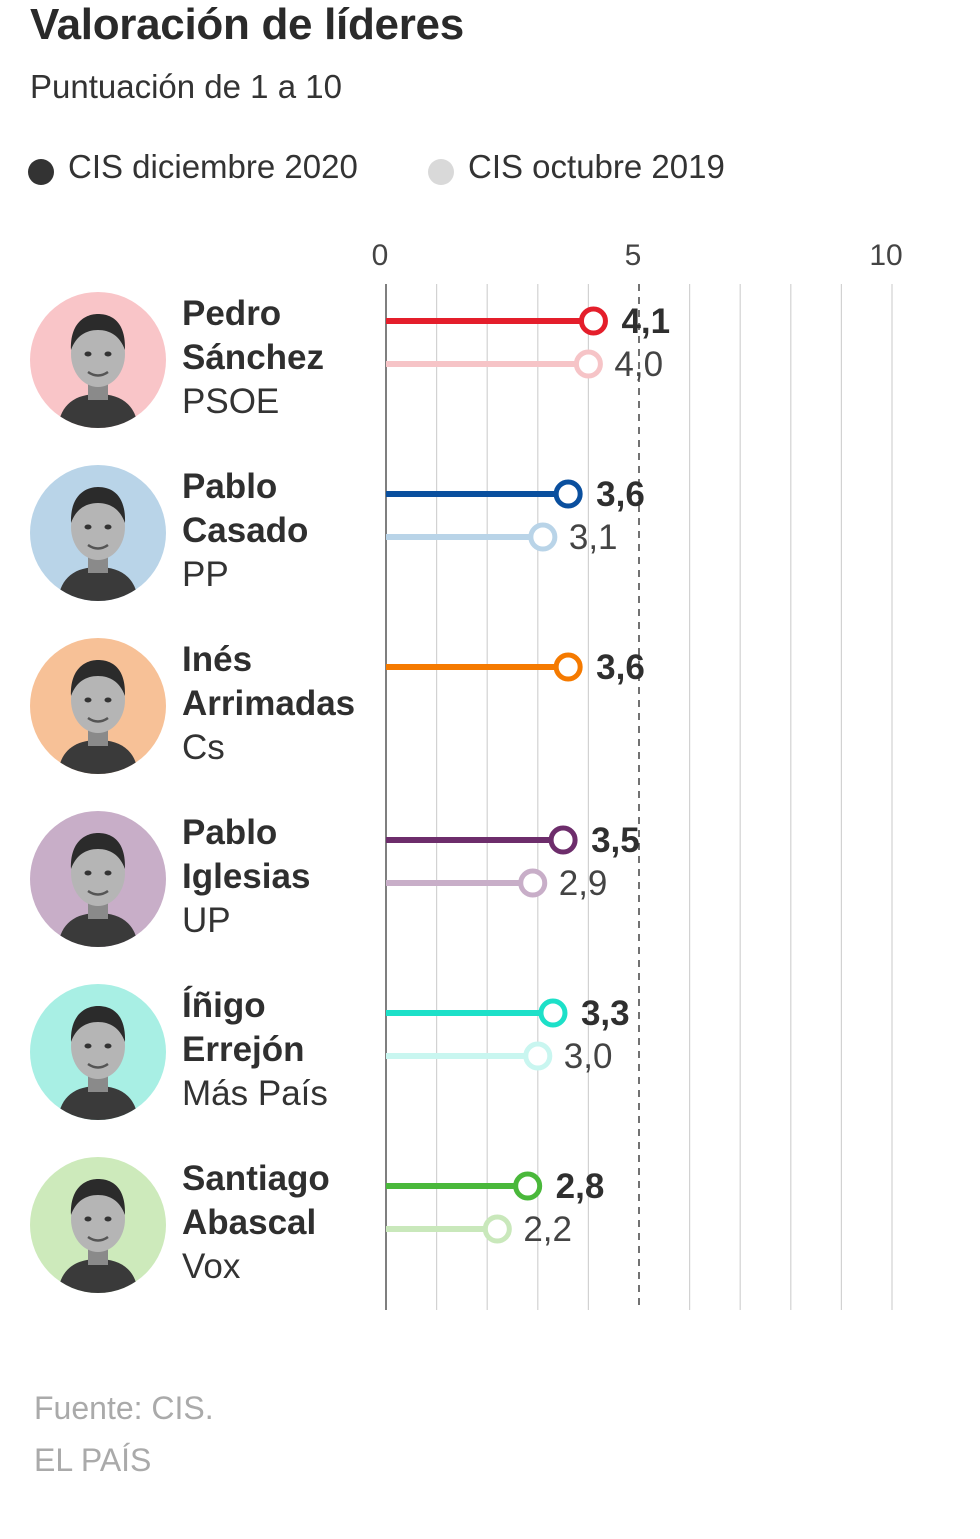  I want to click on legend-label-2019: CIS octubre 2019, so click(596, 166).